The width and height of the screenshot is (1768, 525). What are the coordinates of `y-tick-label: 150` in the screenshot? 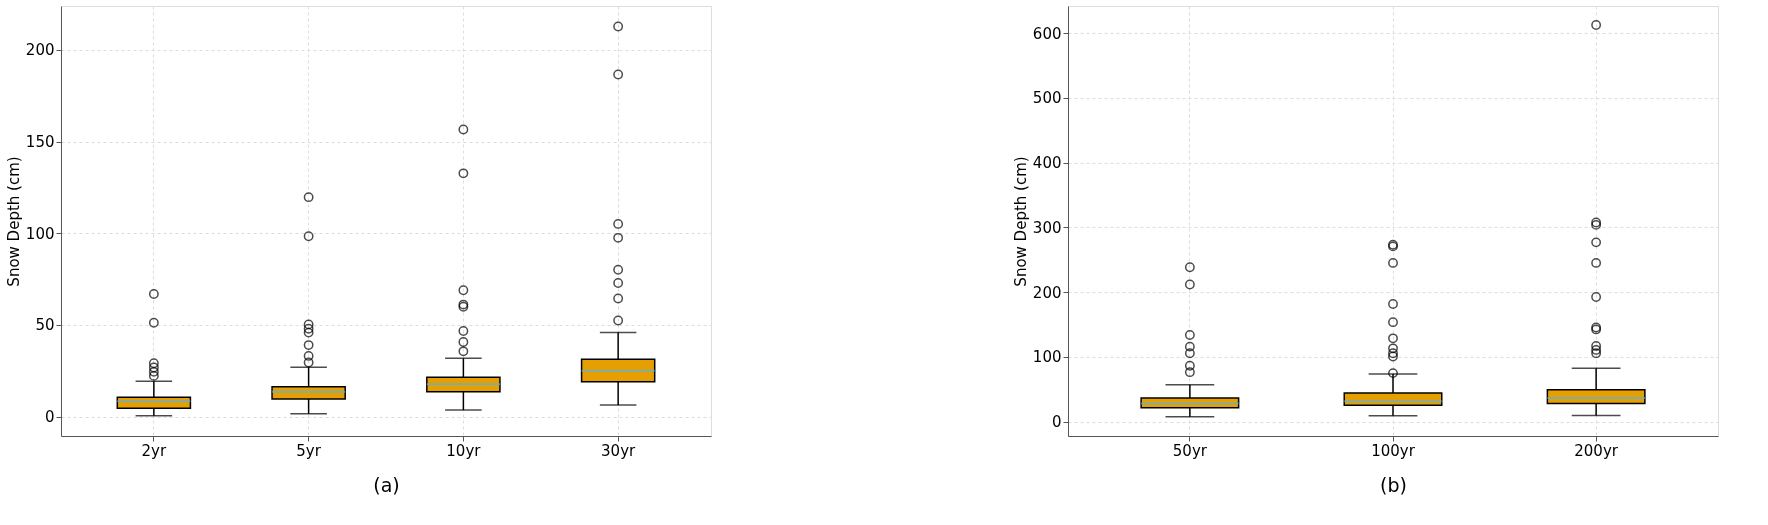 It's located at (40, 142).